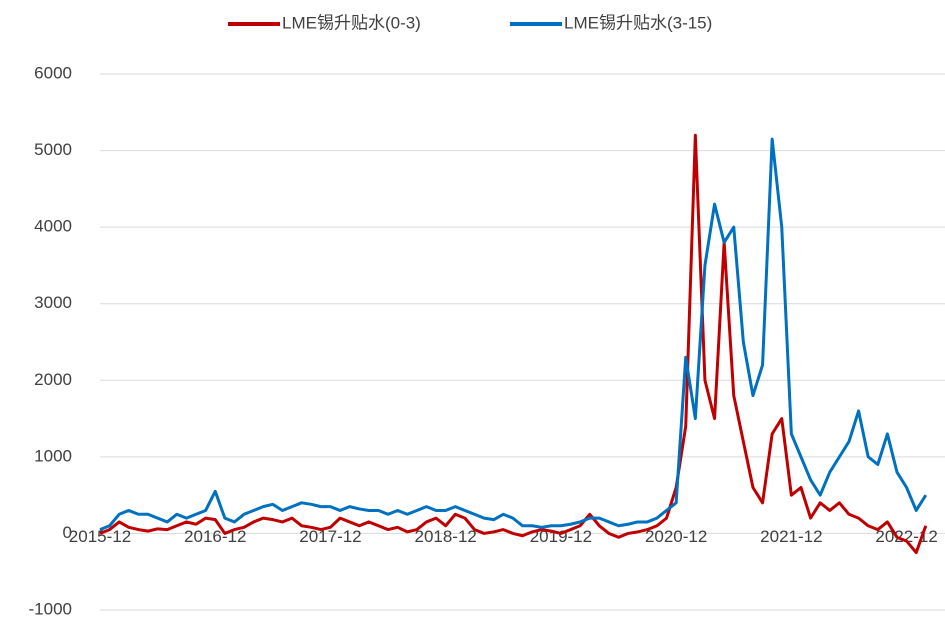 The height and width of the screenshot is (620, 945). I want to click on x-tick-label: 2018-12, so click(445, 536).